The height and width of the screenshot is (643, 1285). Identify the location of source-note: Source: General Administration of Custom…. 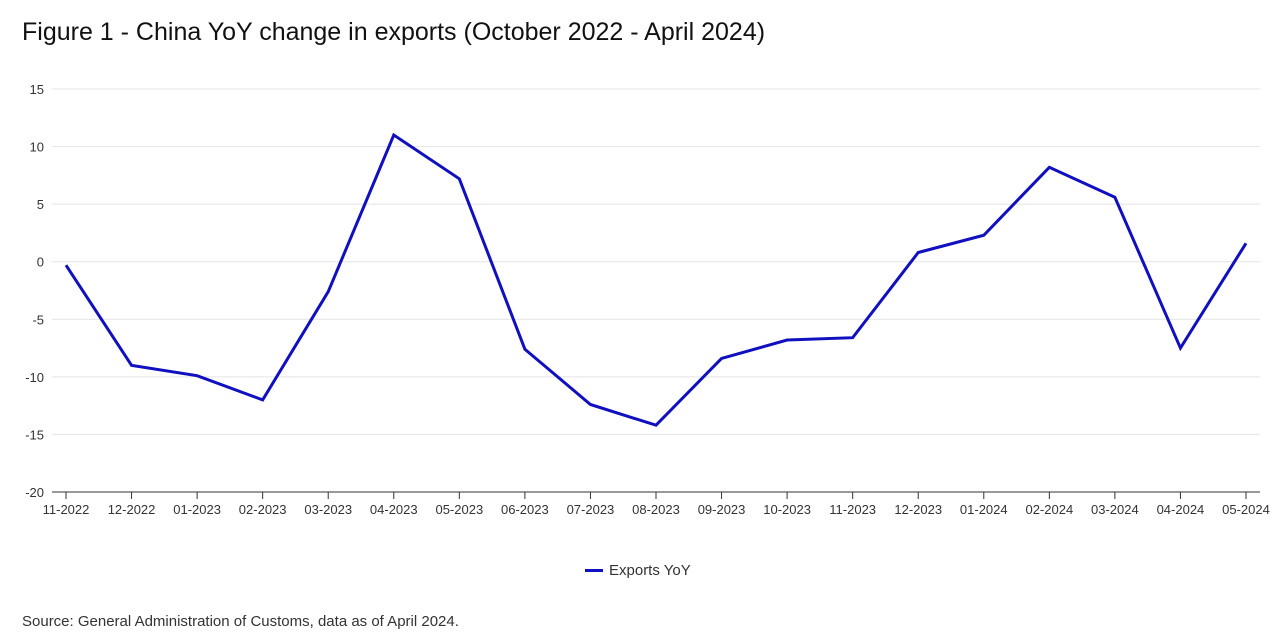
(240, 621).